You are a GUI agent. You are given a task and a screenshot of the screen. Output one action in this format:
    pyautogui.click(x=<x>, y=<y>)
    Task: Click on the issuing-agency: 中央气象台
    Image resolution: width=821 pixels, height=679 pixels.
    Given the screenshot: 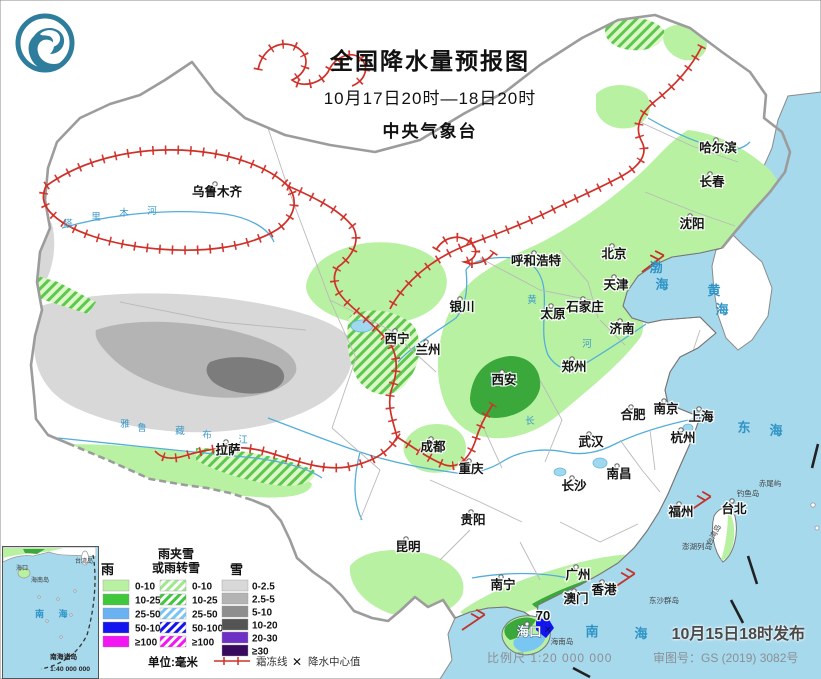 What is the action you would take?
    pyautogui.click(x=430, y=131)
    